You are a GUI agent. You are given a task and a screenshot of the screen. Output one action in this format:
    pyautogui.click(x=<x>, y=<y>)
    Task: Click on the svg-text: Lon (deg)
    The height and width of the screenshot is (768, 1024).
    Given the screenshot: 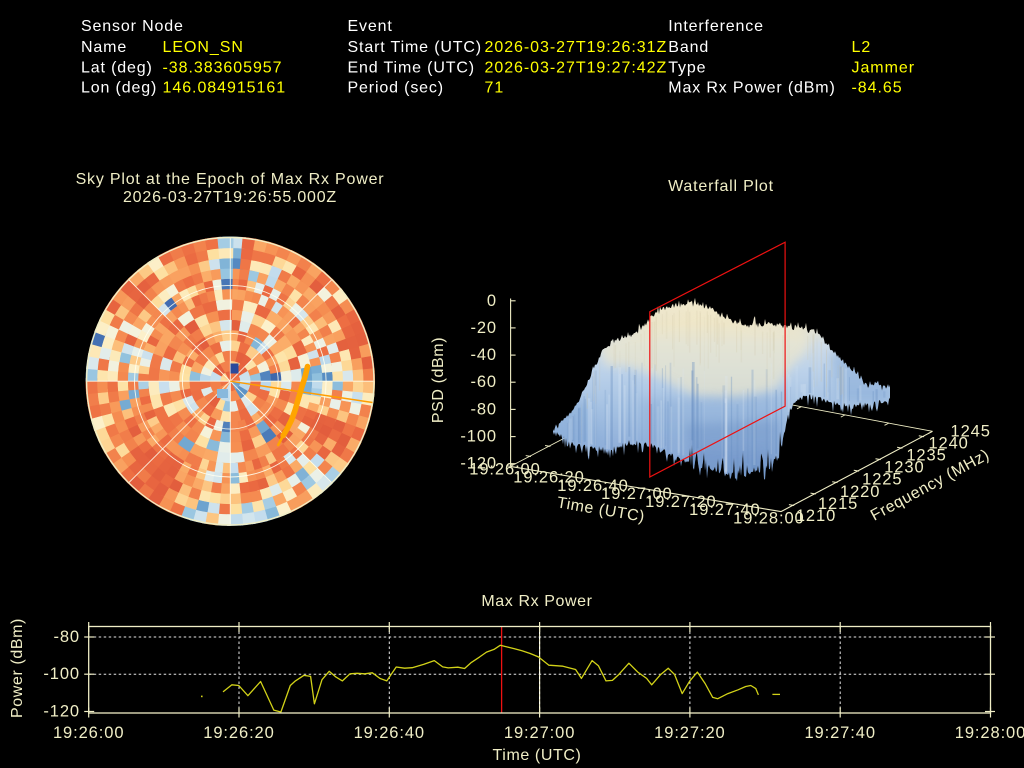 What is the action you would take?
    pyautogui.click(x=119, y=88)
    